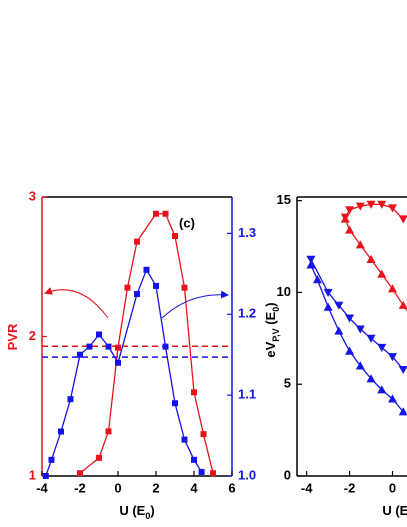 The height and width of the screenshot is (527, 407). Describe the element at coordinates (270, 349) in the screenshot. I see `y-axis-label-part: eV` at that location.